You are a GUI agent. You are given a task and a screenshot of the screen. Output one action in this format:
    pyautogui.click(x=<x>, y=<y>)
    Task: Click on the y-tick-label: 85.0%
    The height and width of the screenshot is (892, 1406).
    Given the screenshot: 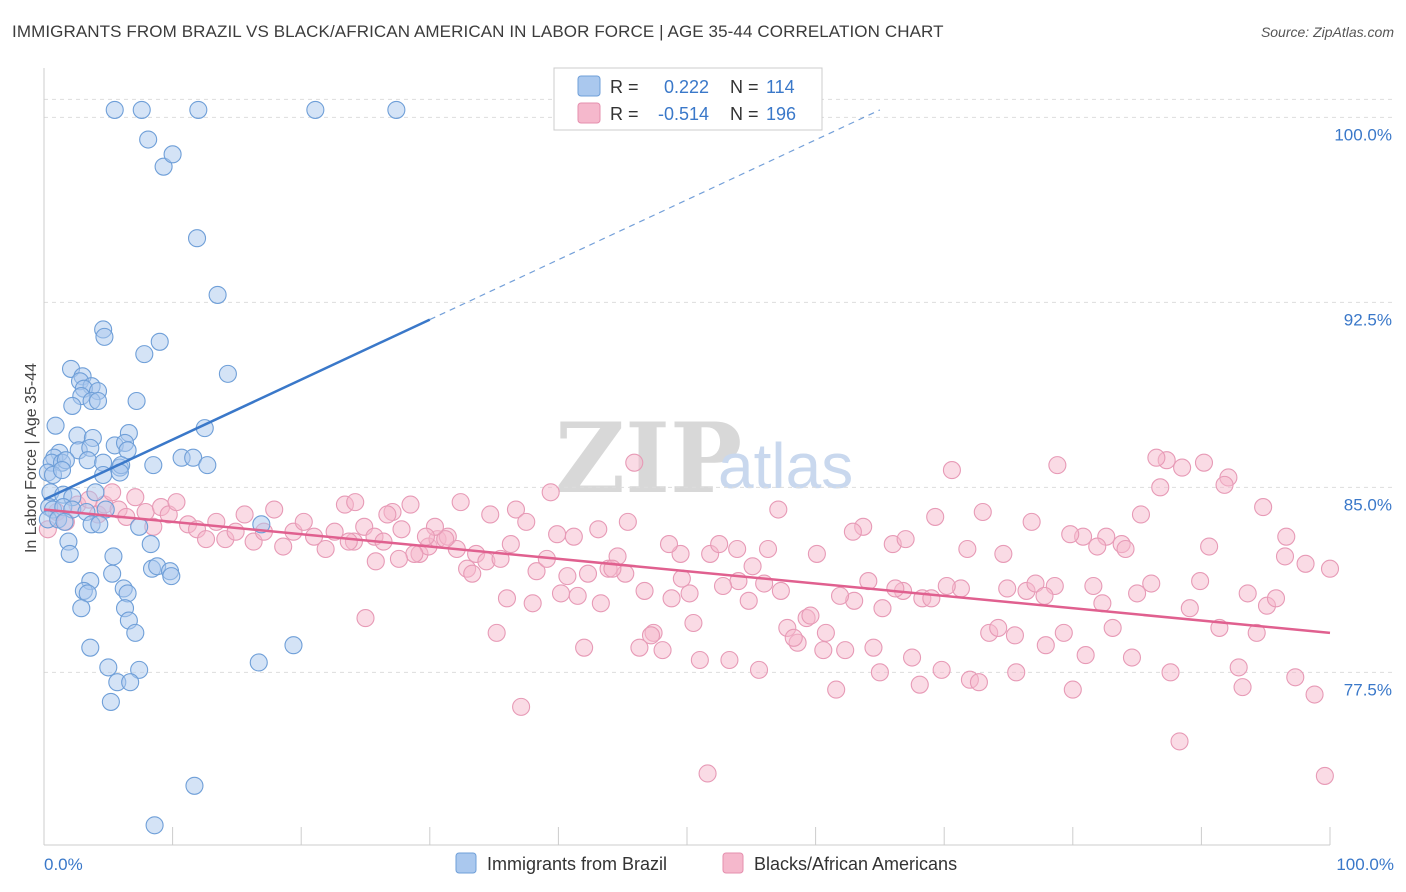 What is the action you would take?
    pyautogui.click(x=1368, y=504)
    